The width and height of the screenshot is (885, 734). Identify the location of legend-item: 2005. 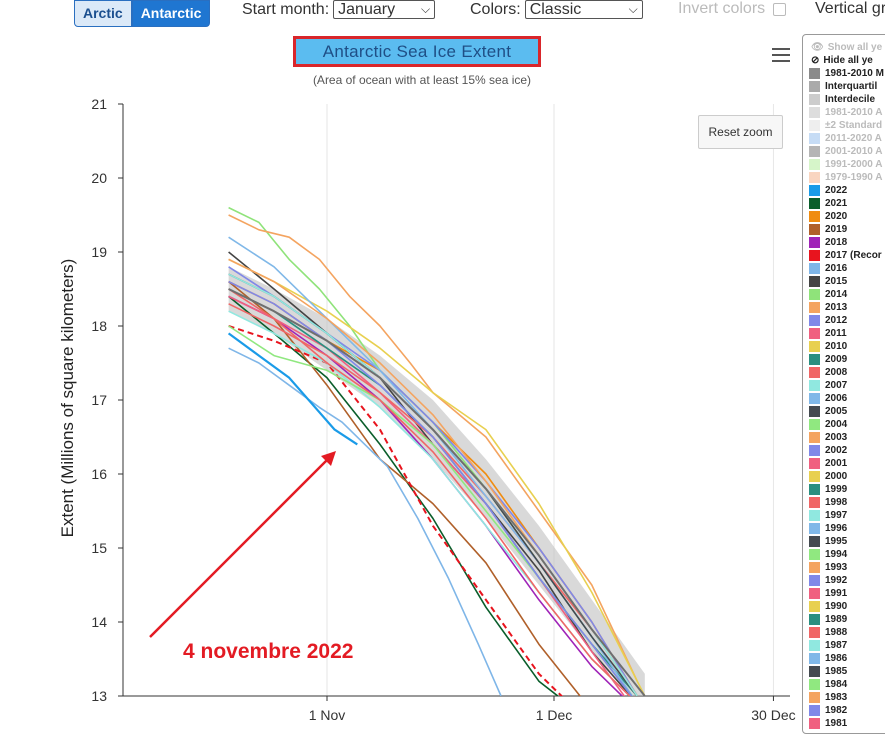
(844, 411).